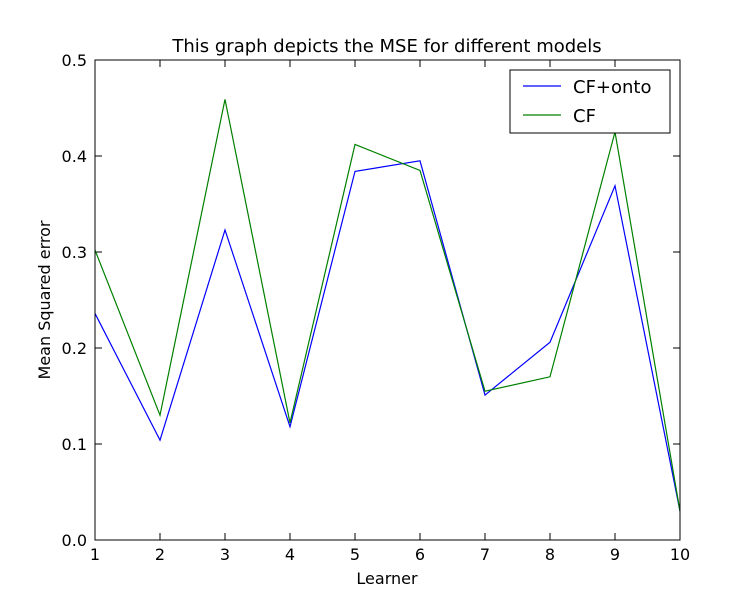  What do you see at coordinates (485, 554) in the screenshot?
I see `x-tick-label: 7` at bounding box center [485, 554].